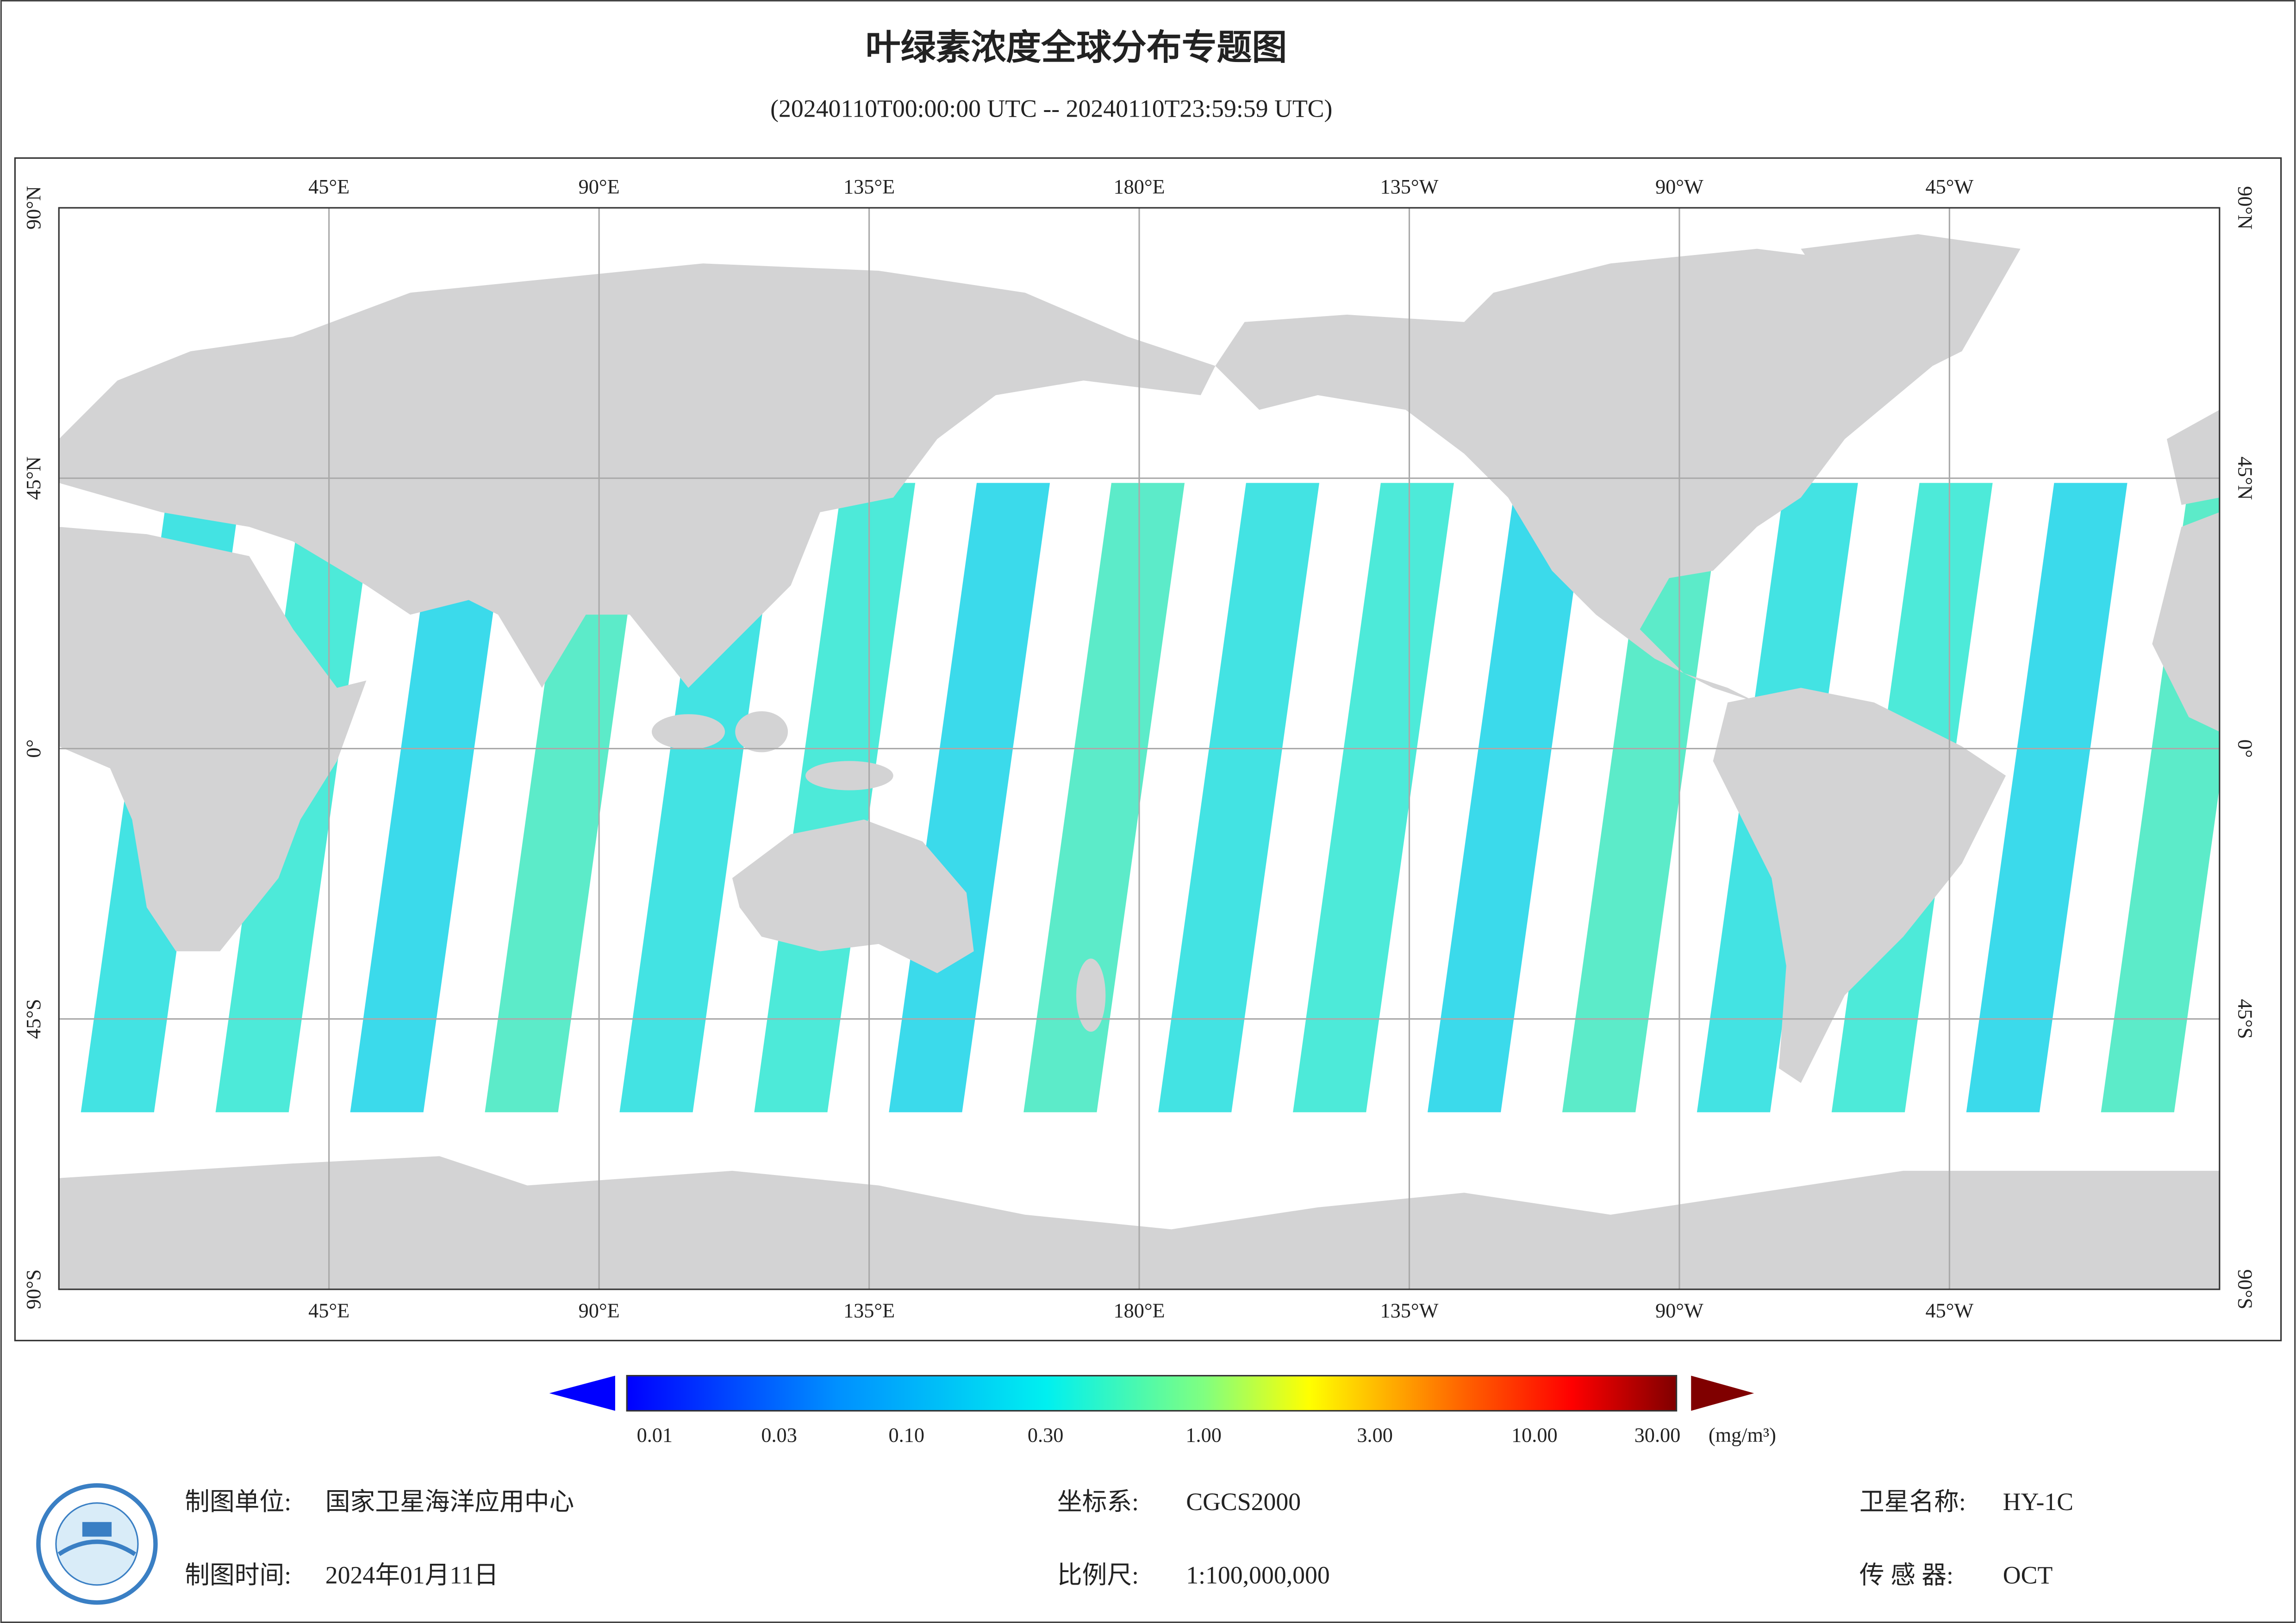 This screenshot has width=2296, height=1623. I want to click on colorbar-tick-label: 0.03, so click(779, 1435).